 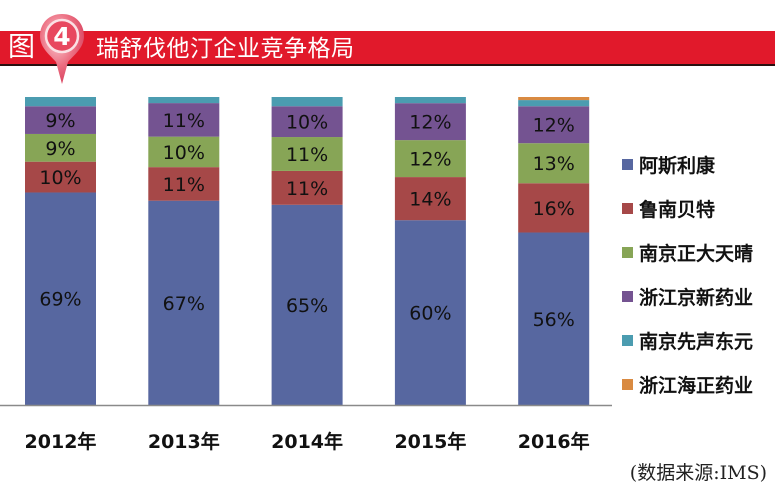 I want to click on bar-segment-2013年-南京先声东元, so click(x=184, y=100).